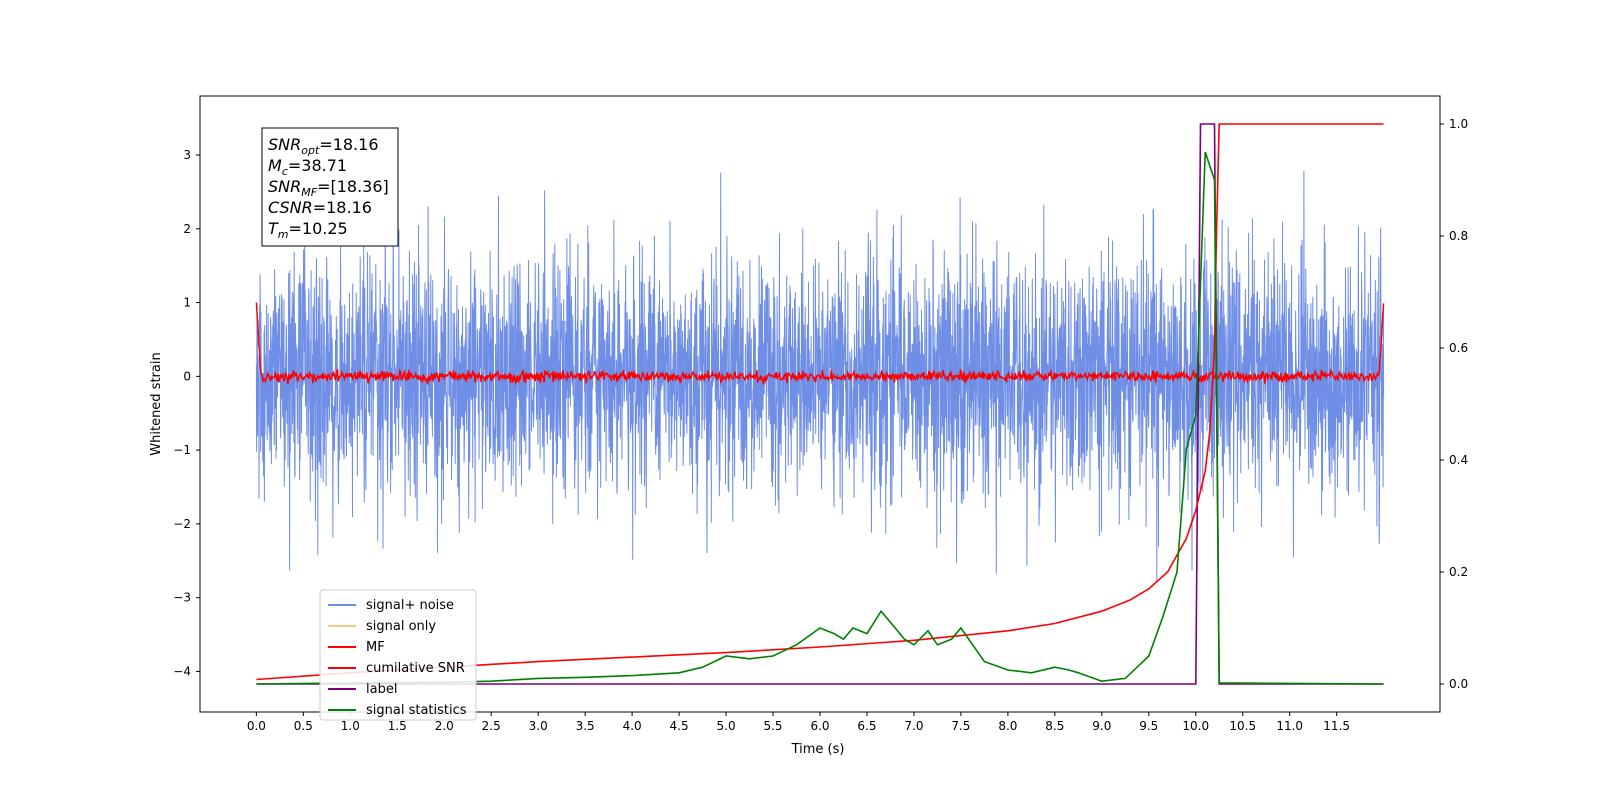 The height and width of the screenshot is (800, 1600). Describe the element at coordinates (187, 229) in the screenshot. I see `y-tick-label: 2` at that location.